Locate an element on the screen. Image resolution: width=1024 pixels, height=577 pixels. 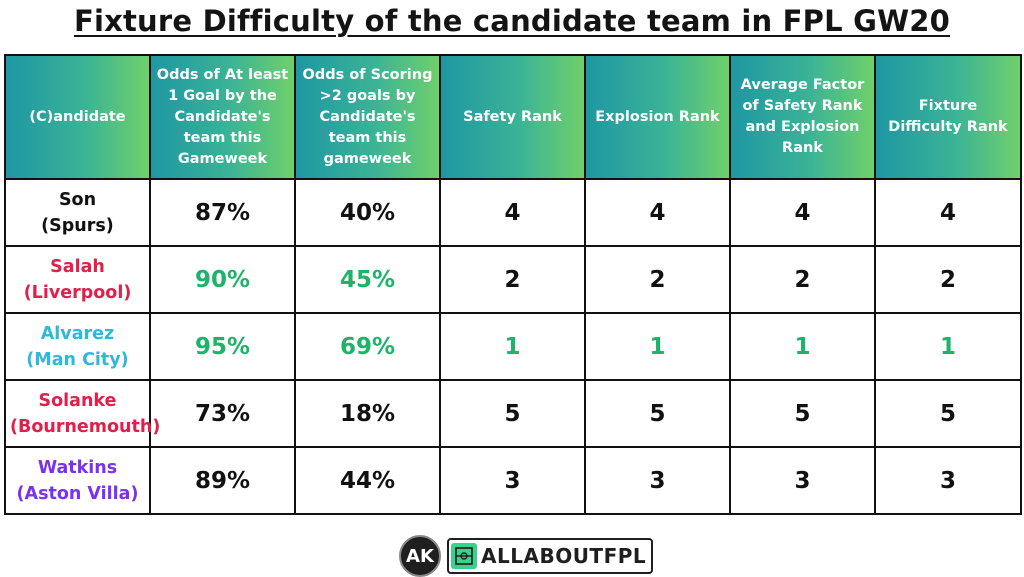
header-fixture-difficulty: Fixture Difficulty Rank is located at coordinates (948, 117).